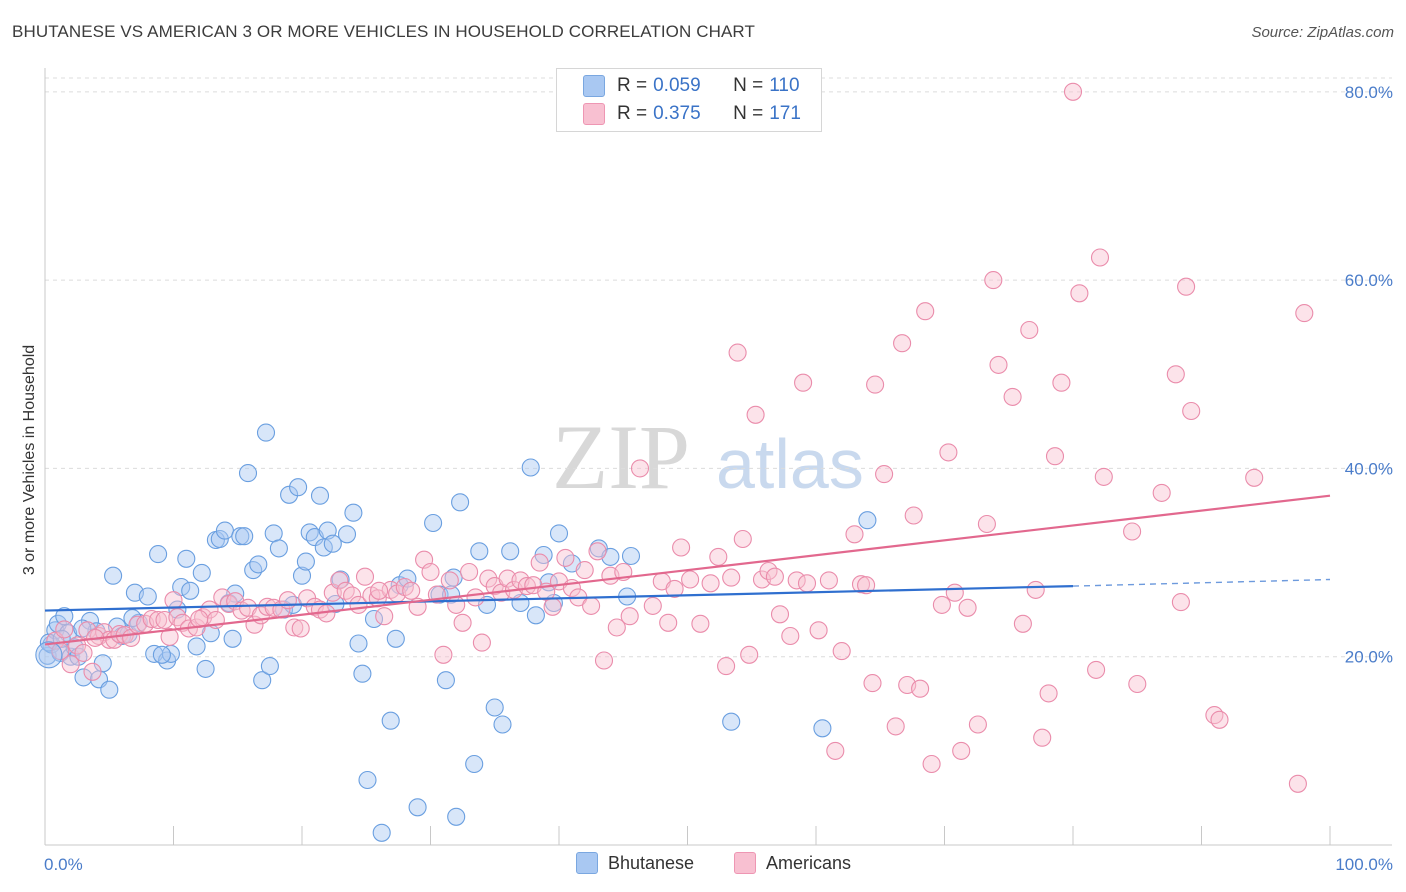  Describe the element at coordinates (559, 598) in the screenshot. I see `trend-line-bhutanese` at that location.